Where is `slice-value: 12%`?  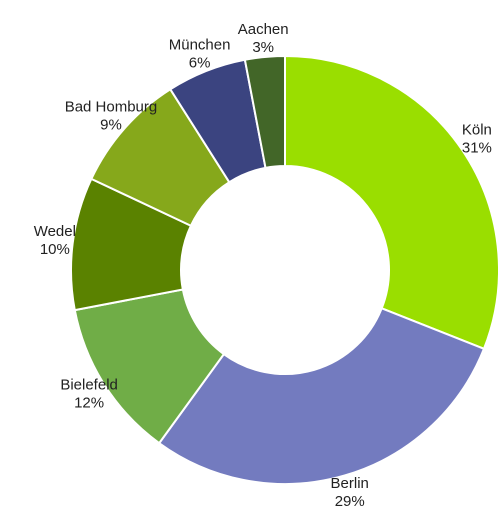 slice-value: 12% is located at coordinates (89, 402).